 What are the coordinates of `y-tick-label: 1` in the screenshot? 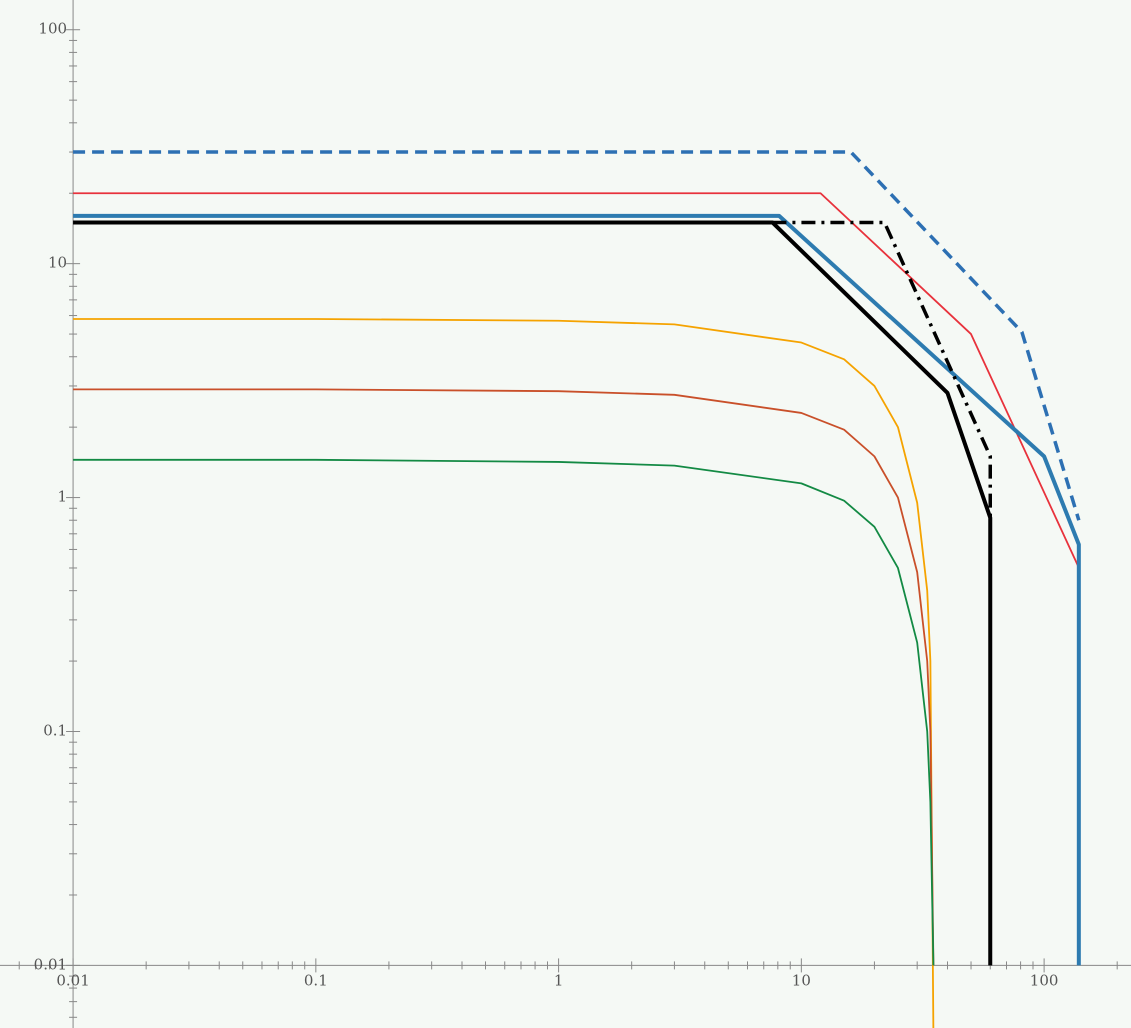 It's located at (63, 497).